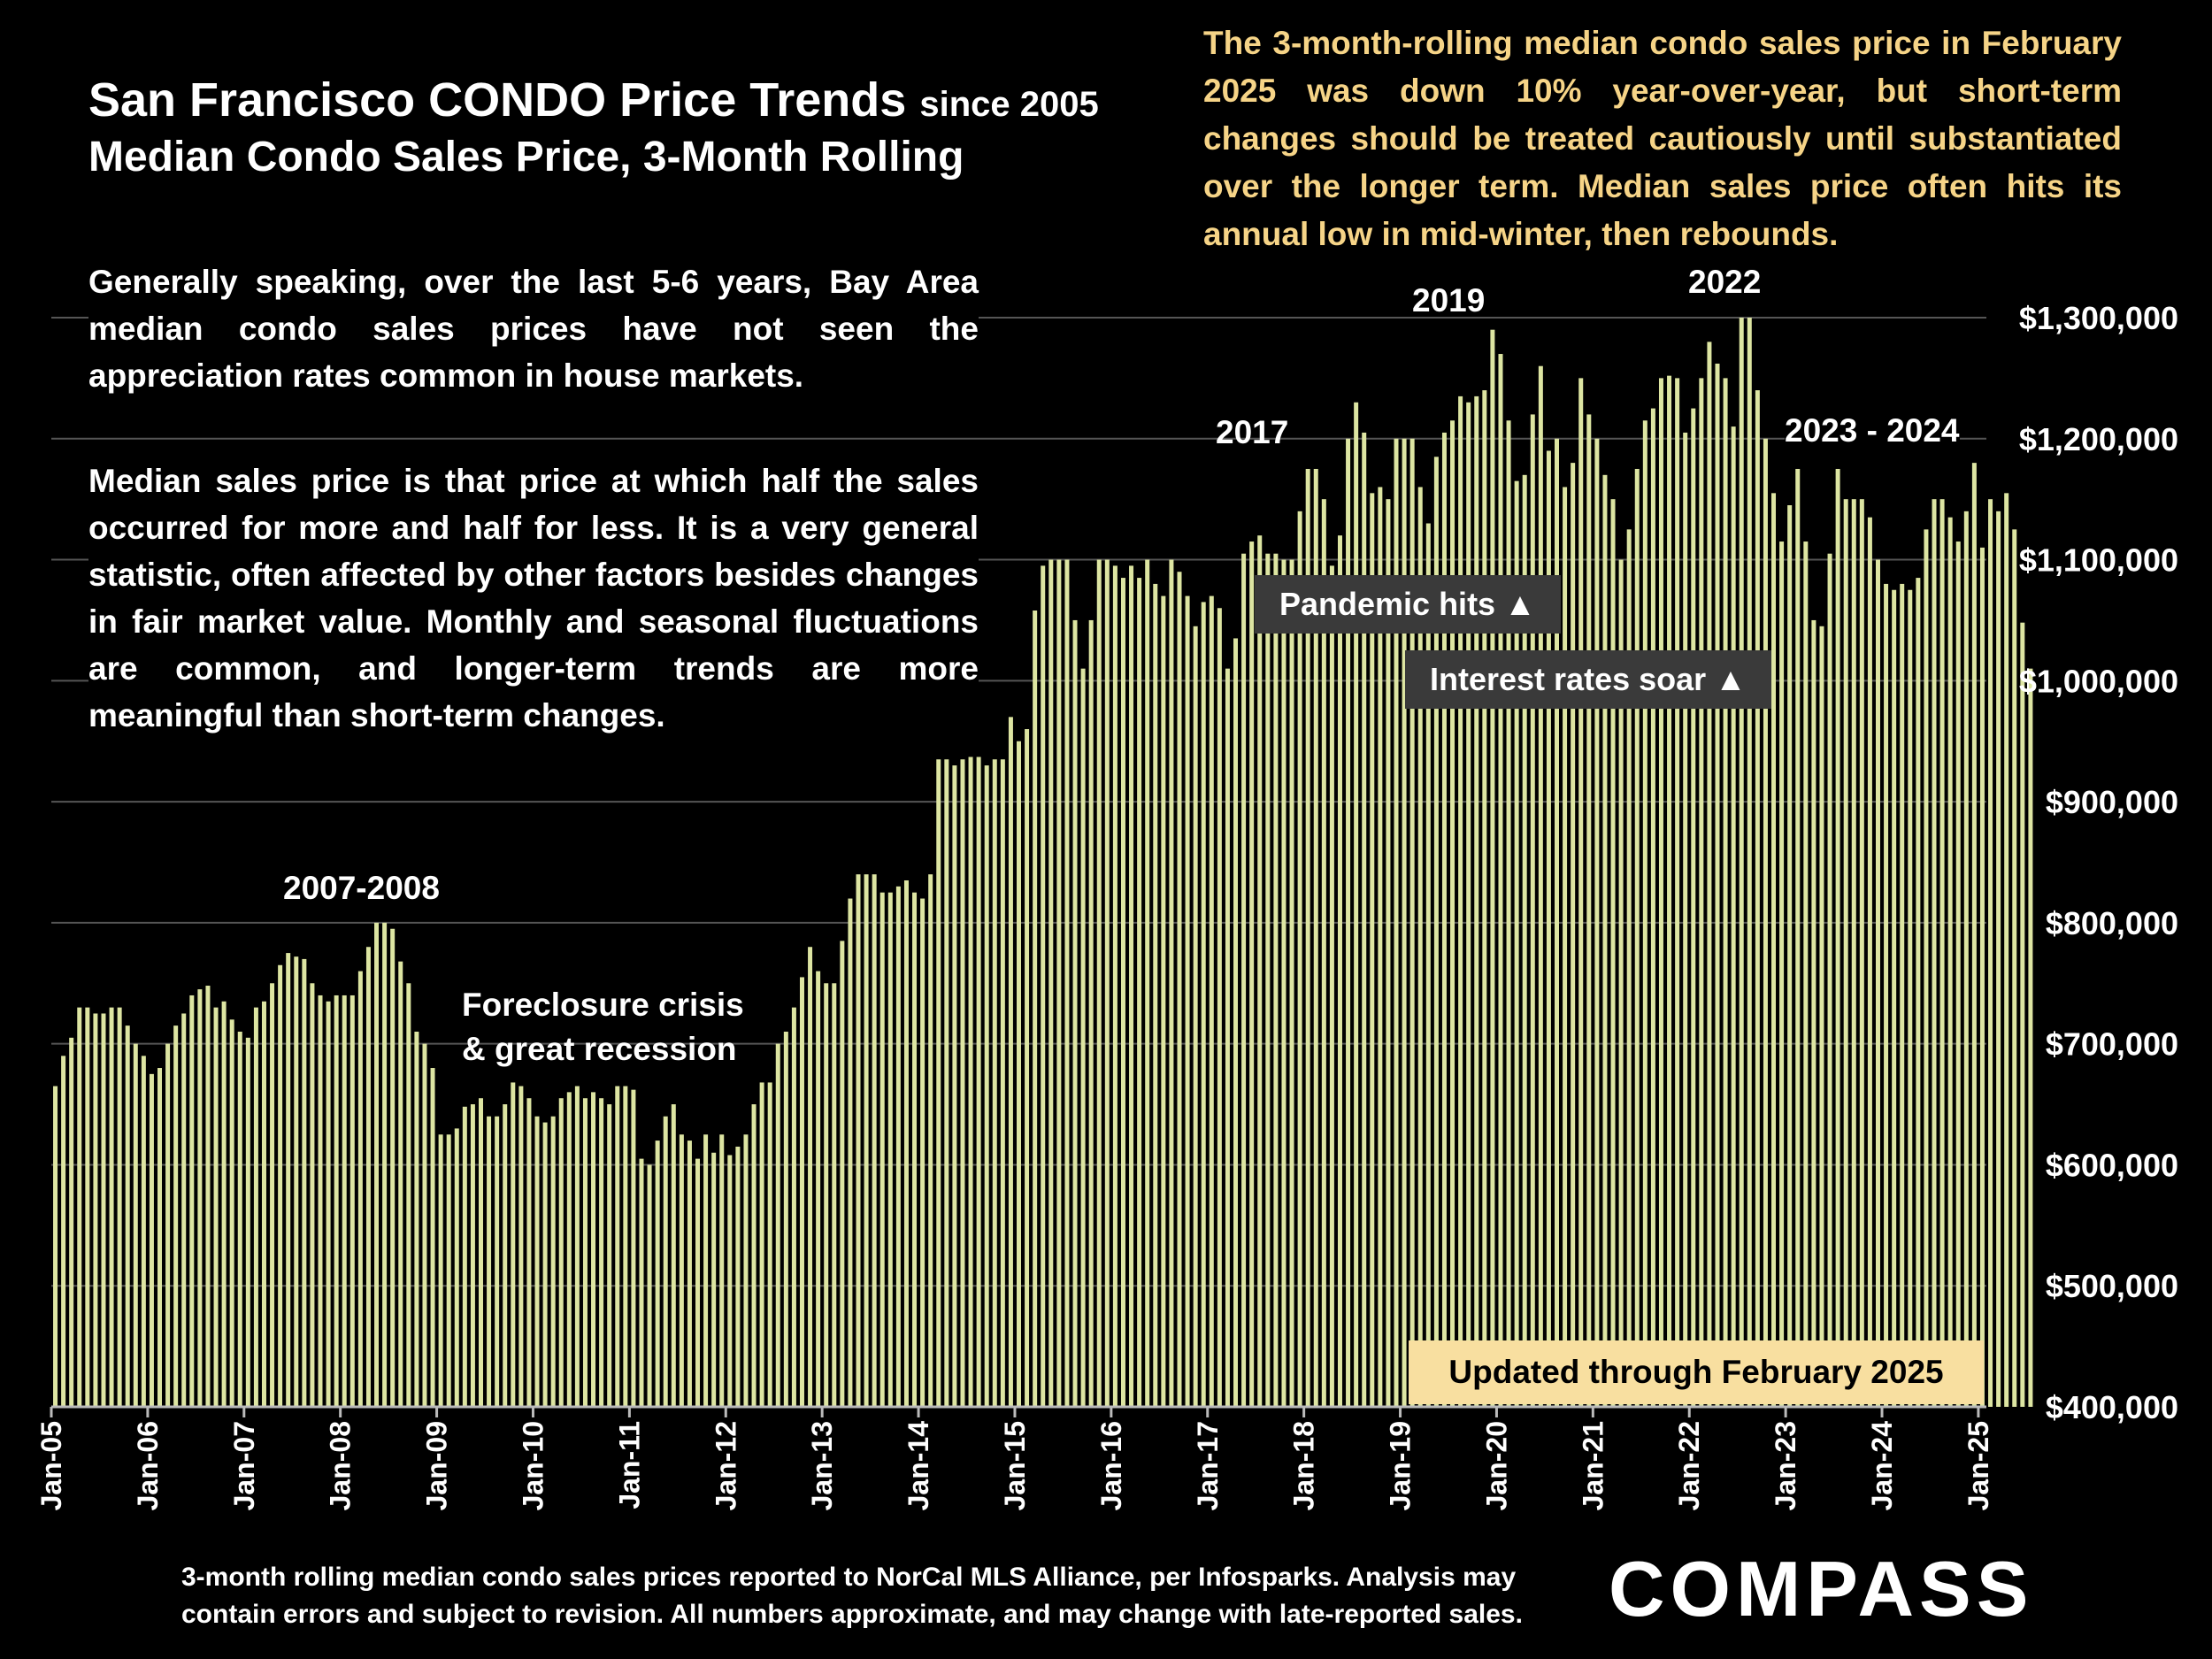 The width and height of the screenshot is (2212, 1659). Describe the element at coordinates (2112, 1407) in the screenshot. I see `y-tick-label: $400,000` at that location.